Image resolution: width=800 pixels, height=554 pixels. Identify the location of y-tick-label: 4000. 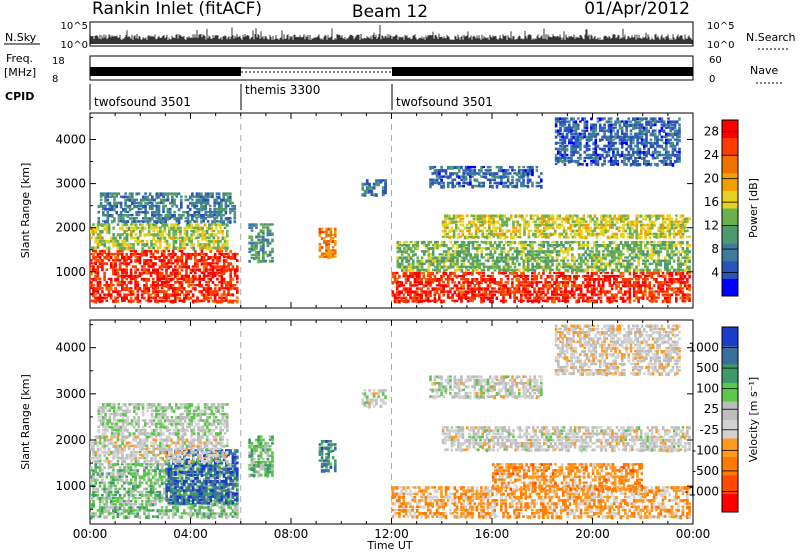
(70, 348).